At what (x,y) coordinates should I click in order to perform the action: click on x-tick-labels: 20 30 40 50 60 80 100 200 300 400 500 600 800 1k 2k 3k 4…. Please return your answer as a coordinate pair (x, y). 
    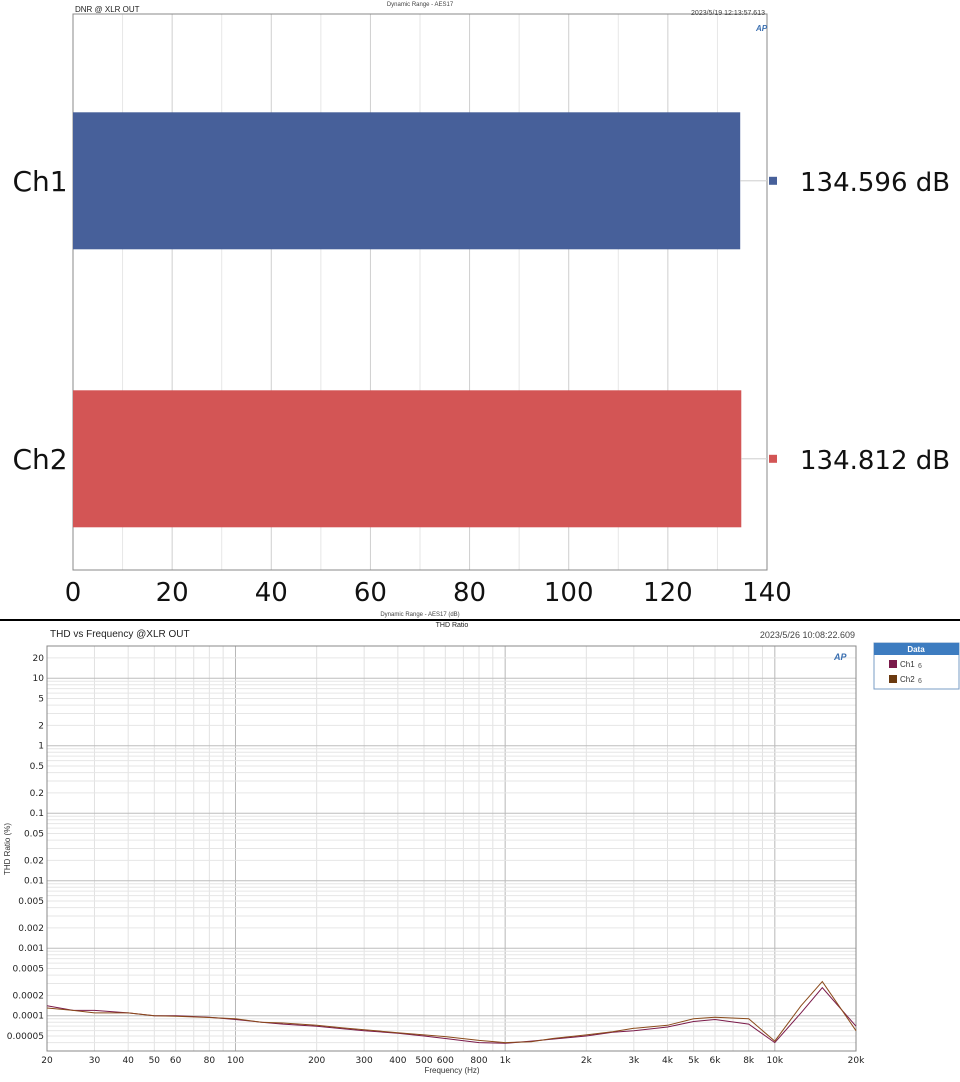
    Looking at the image, I should click on (453, 1061).